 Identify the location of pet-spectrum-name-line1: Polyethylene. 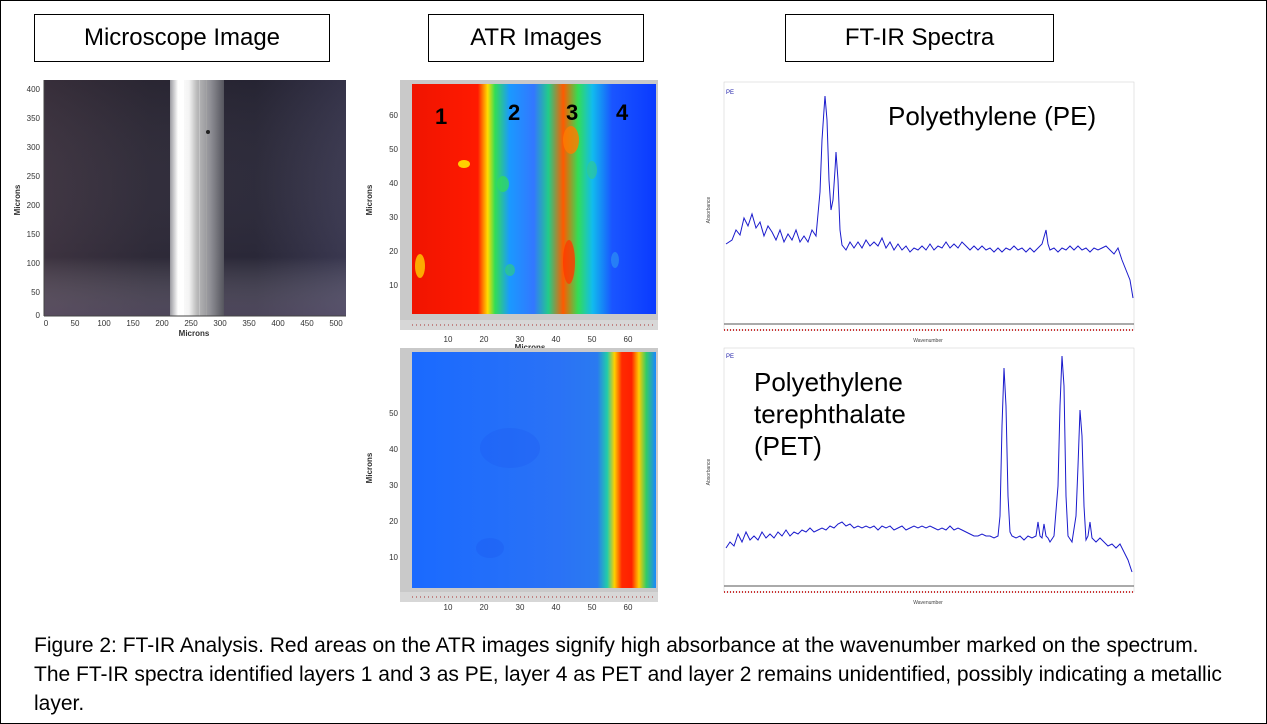
(828, 382).